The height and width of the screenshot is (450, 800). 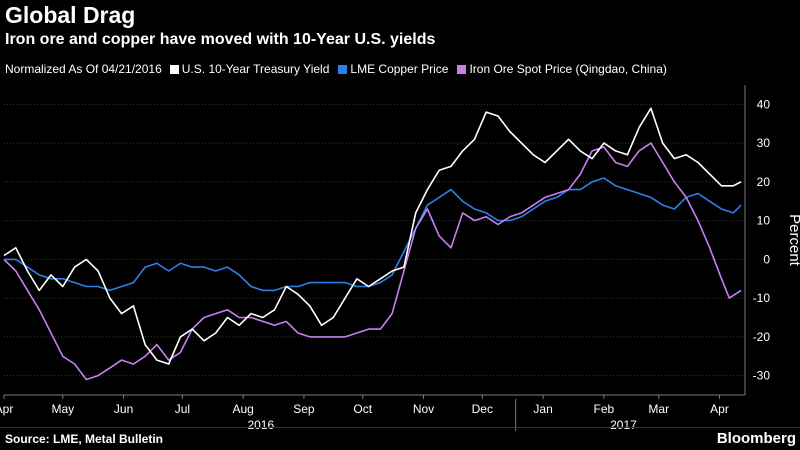 What do you see at coordinates (70, 15) in the screenshot?
I see `chart-title: Global Drag` at bounding box center [70, 15].